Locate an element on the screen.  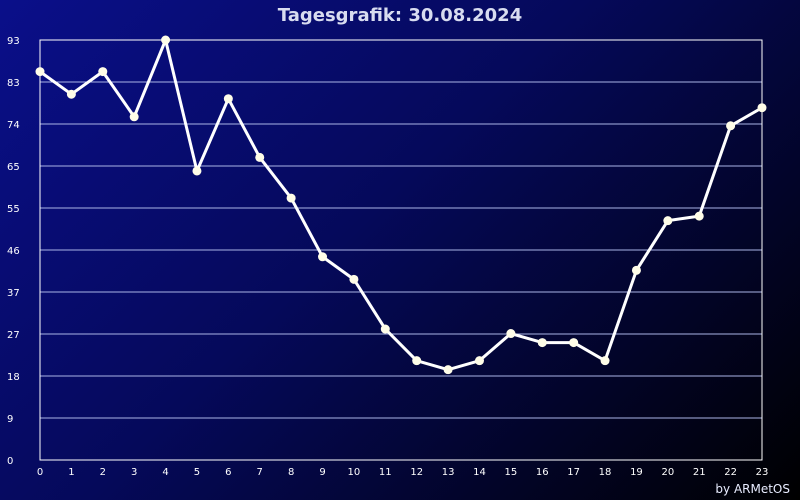
y-tick-label: 18 is located at coordinates (13, 377).